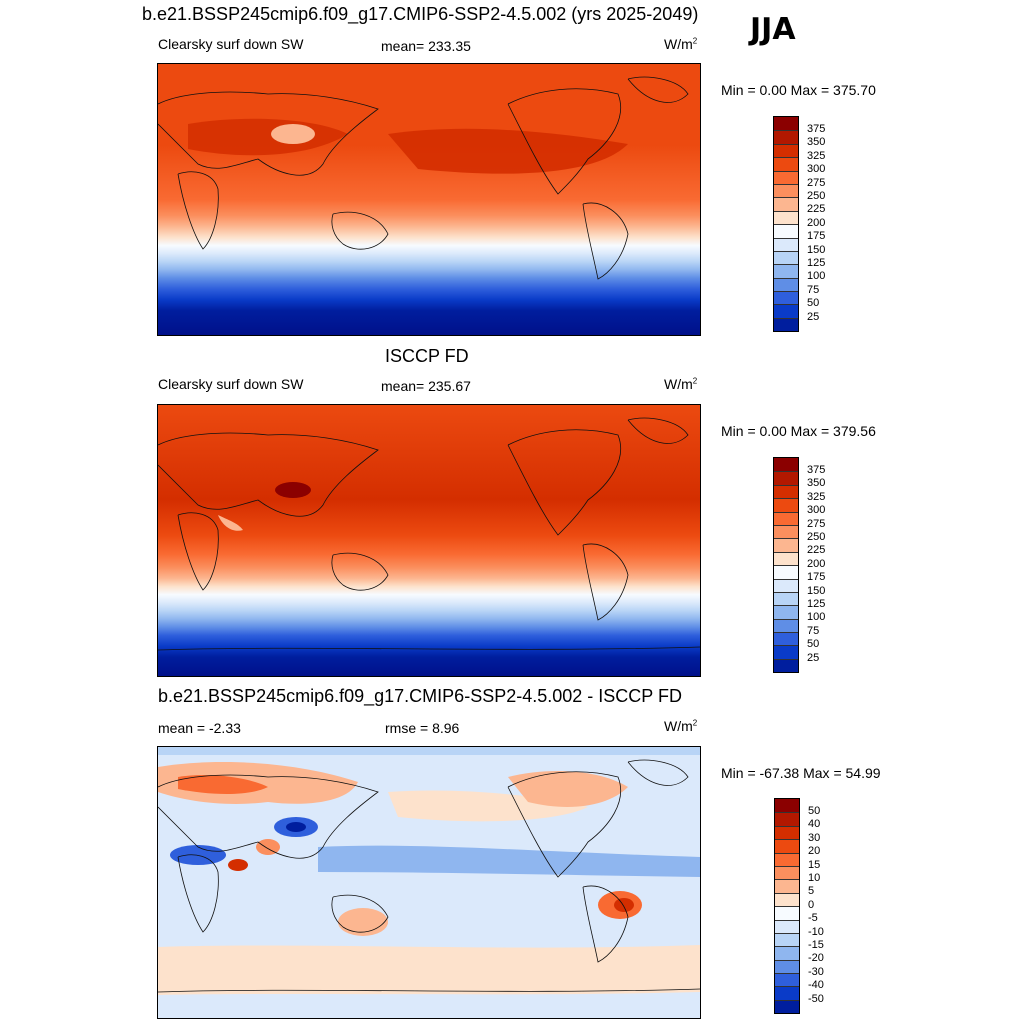 Image resolution: width=1024 pixels, height=1024 pixels. Describe the element at coordinates (223, 784) in the screenshot. I see `map-diff-patch-europe` at that location.